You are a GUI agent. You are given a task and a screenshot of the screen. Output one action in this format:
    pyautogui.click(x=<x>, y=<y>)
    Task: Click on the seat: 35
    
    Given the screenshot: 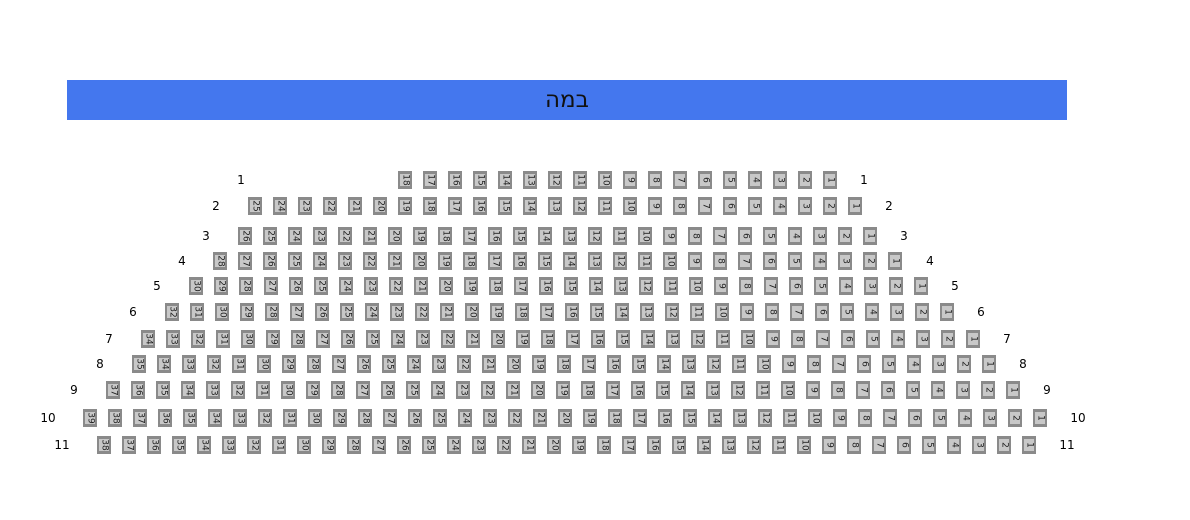 What is the action you would take?
    pyautogui.click(x=190, y=418)
    